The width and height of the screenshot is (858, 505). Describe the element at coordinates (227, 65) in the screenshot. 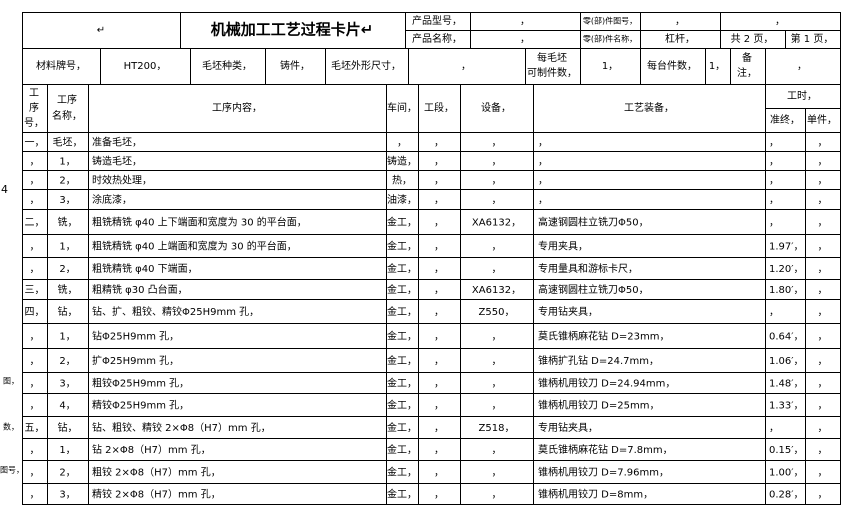

I see `header-cell: 毛坯种类，` at that location.